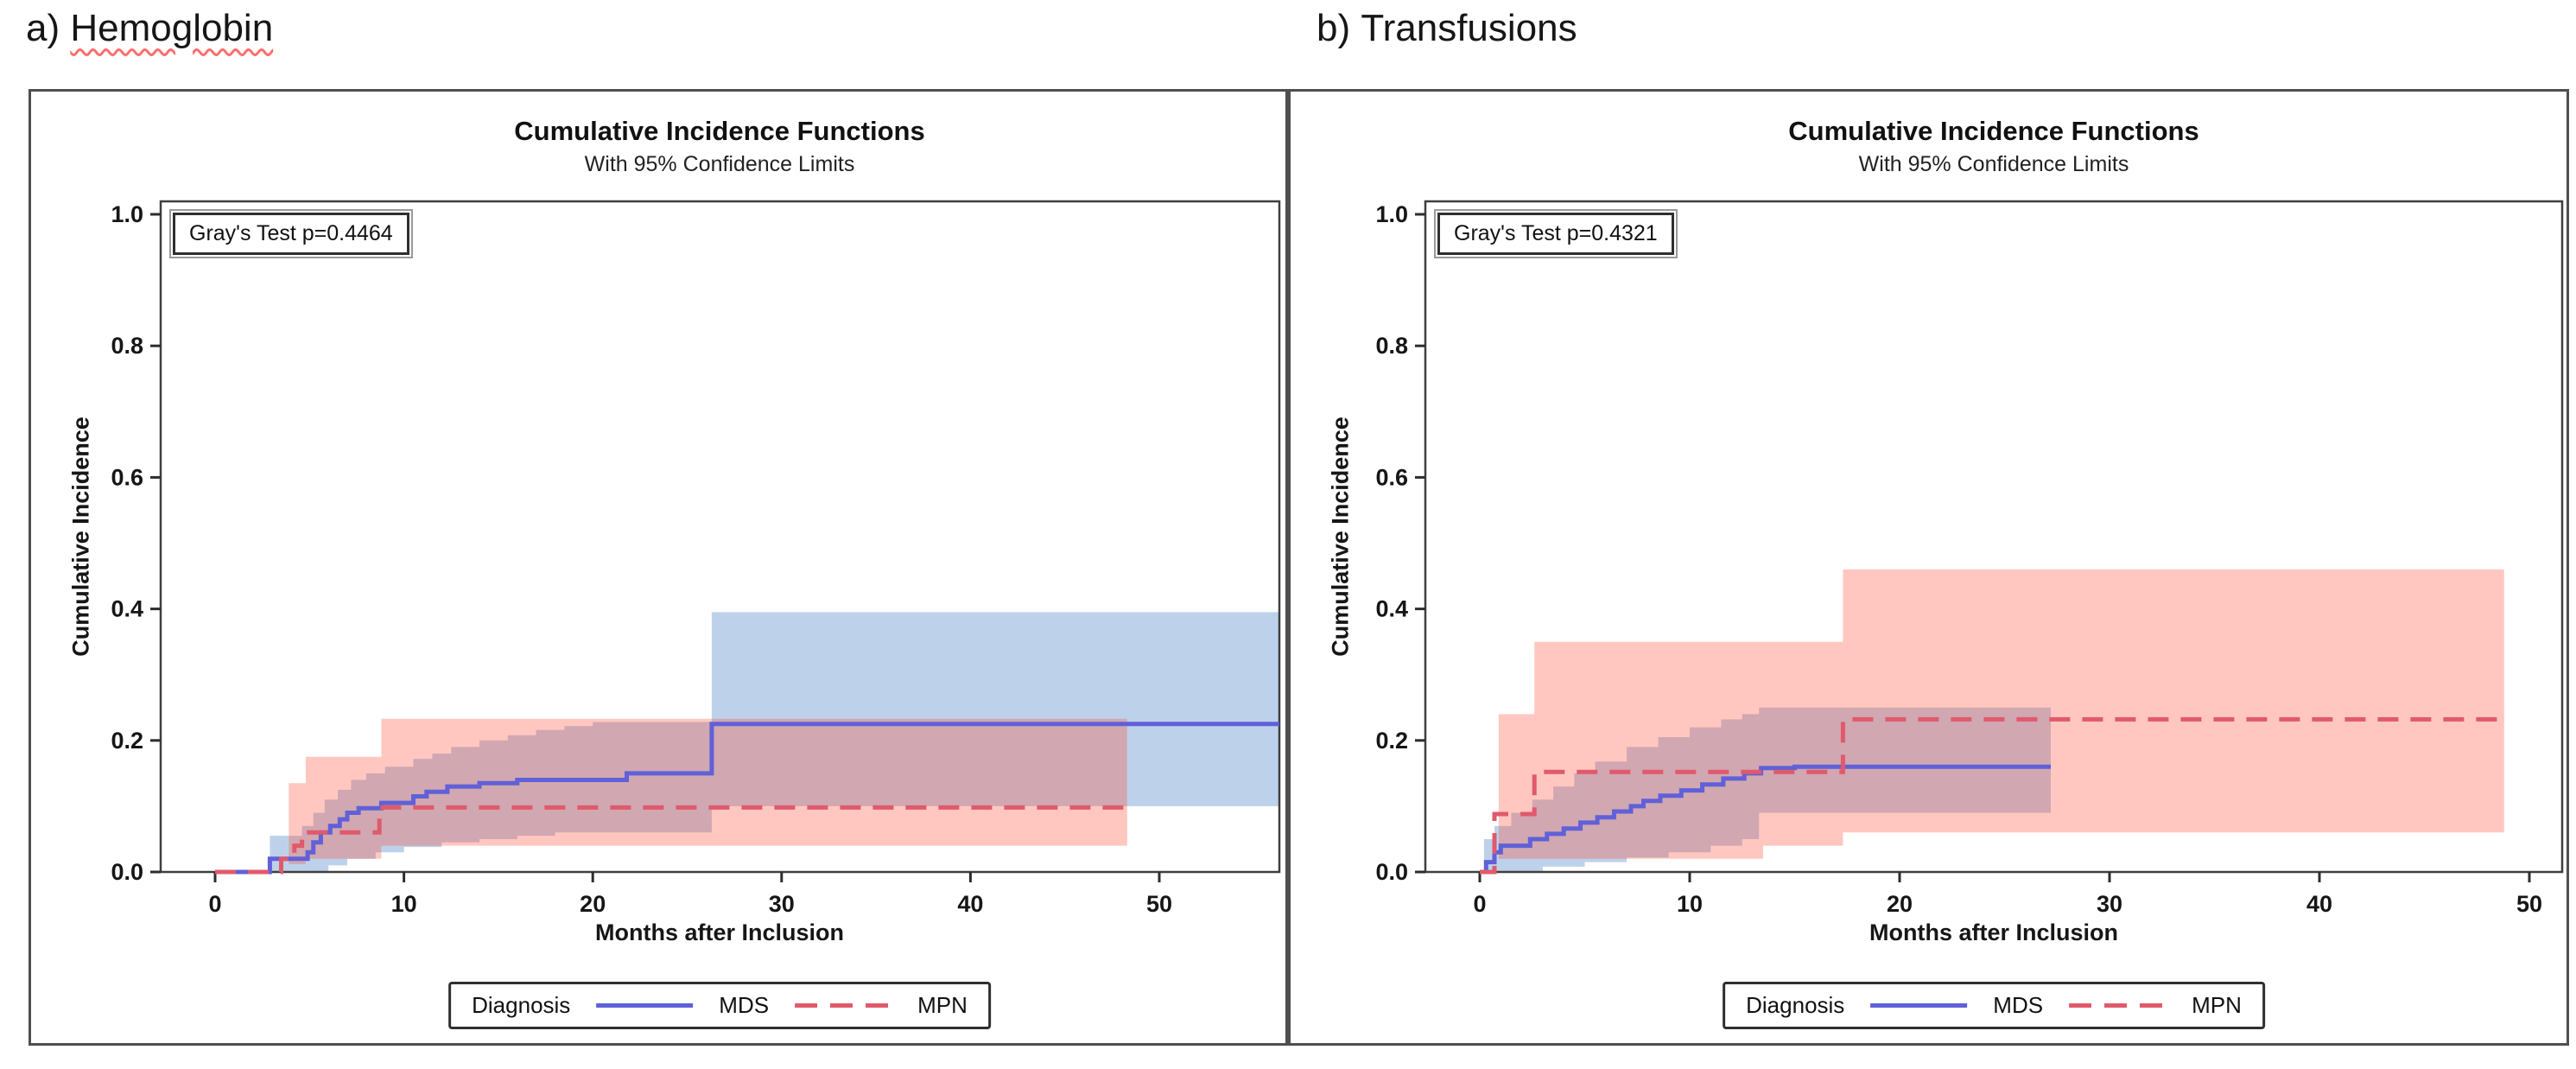  What do you see at coordinates (291, 234) in the screenshot?
I see `grays-test-annotation: Gray's Test p=0.4464` at bounding box center [291, 234].